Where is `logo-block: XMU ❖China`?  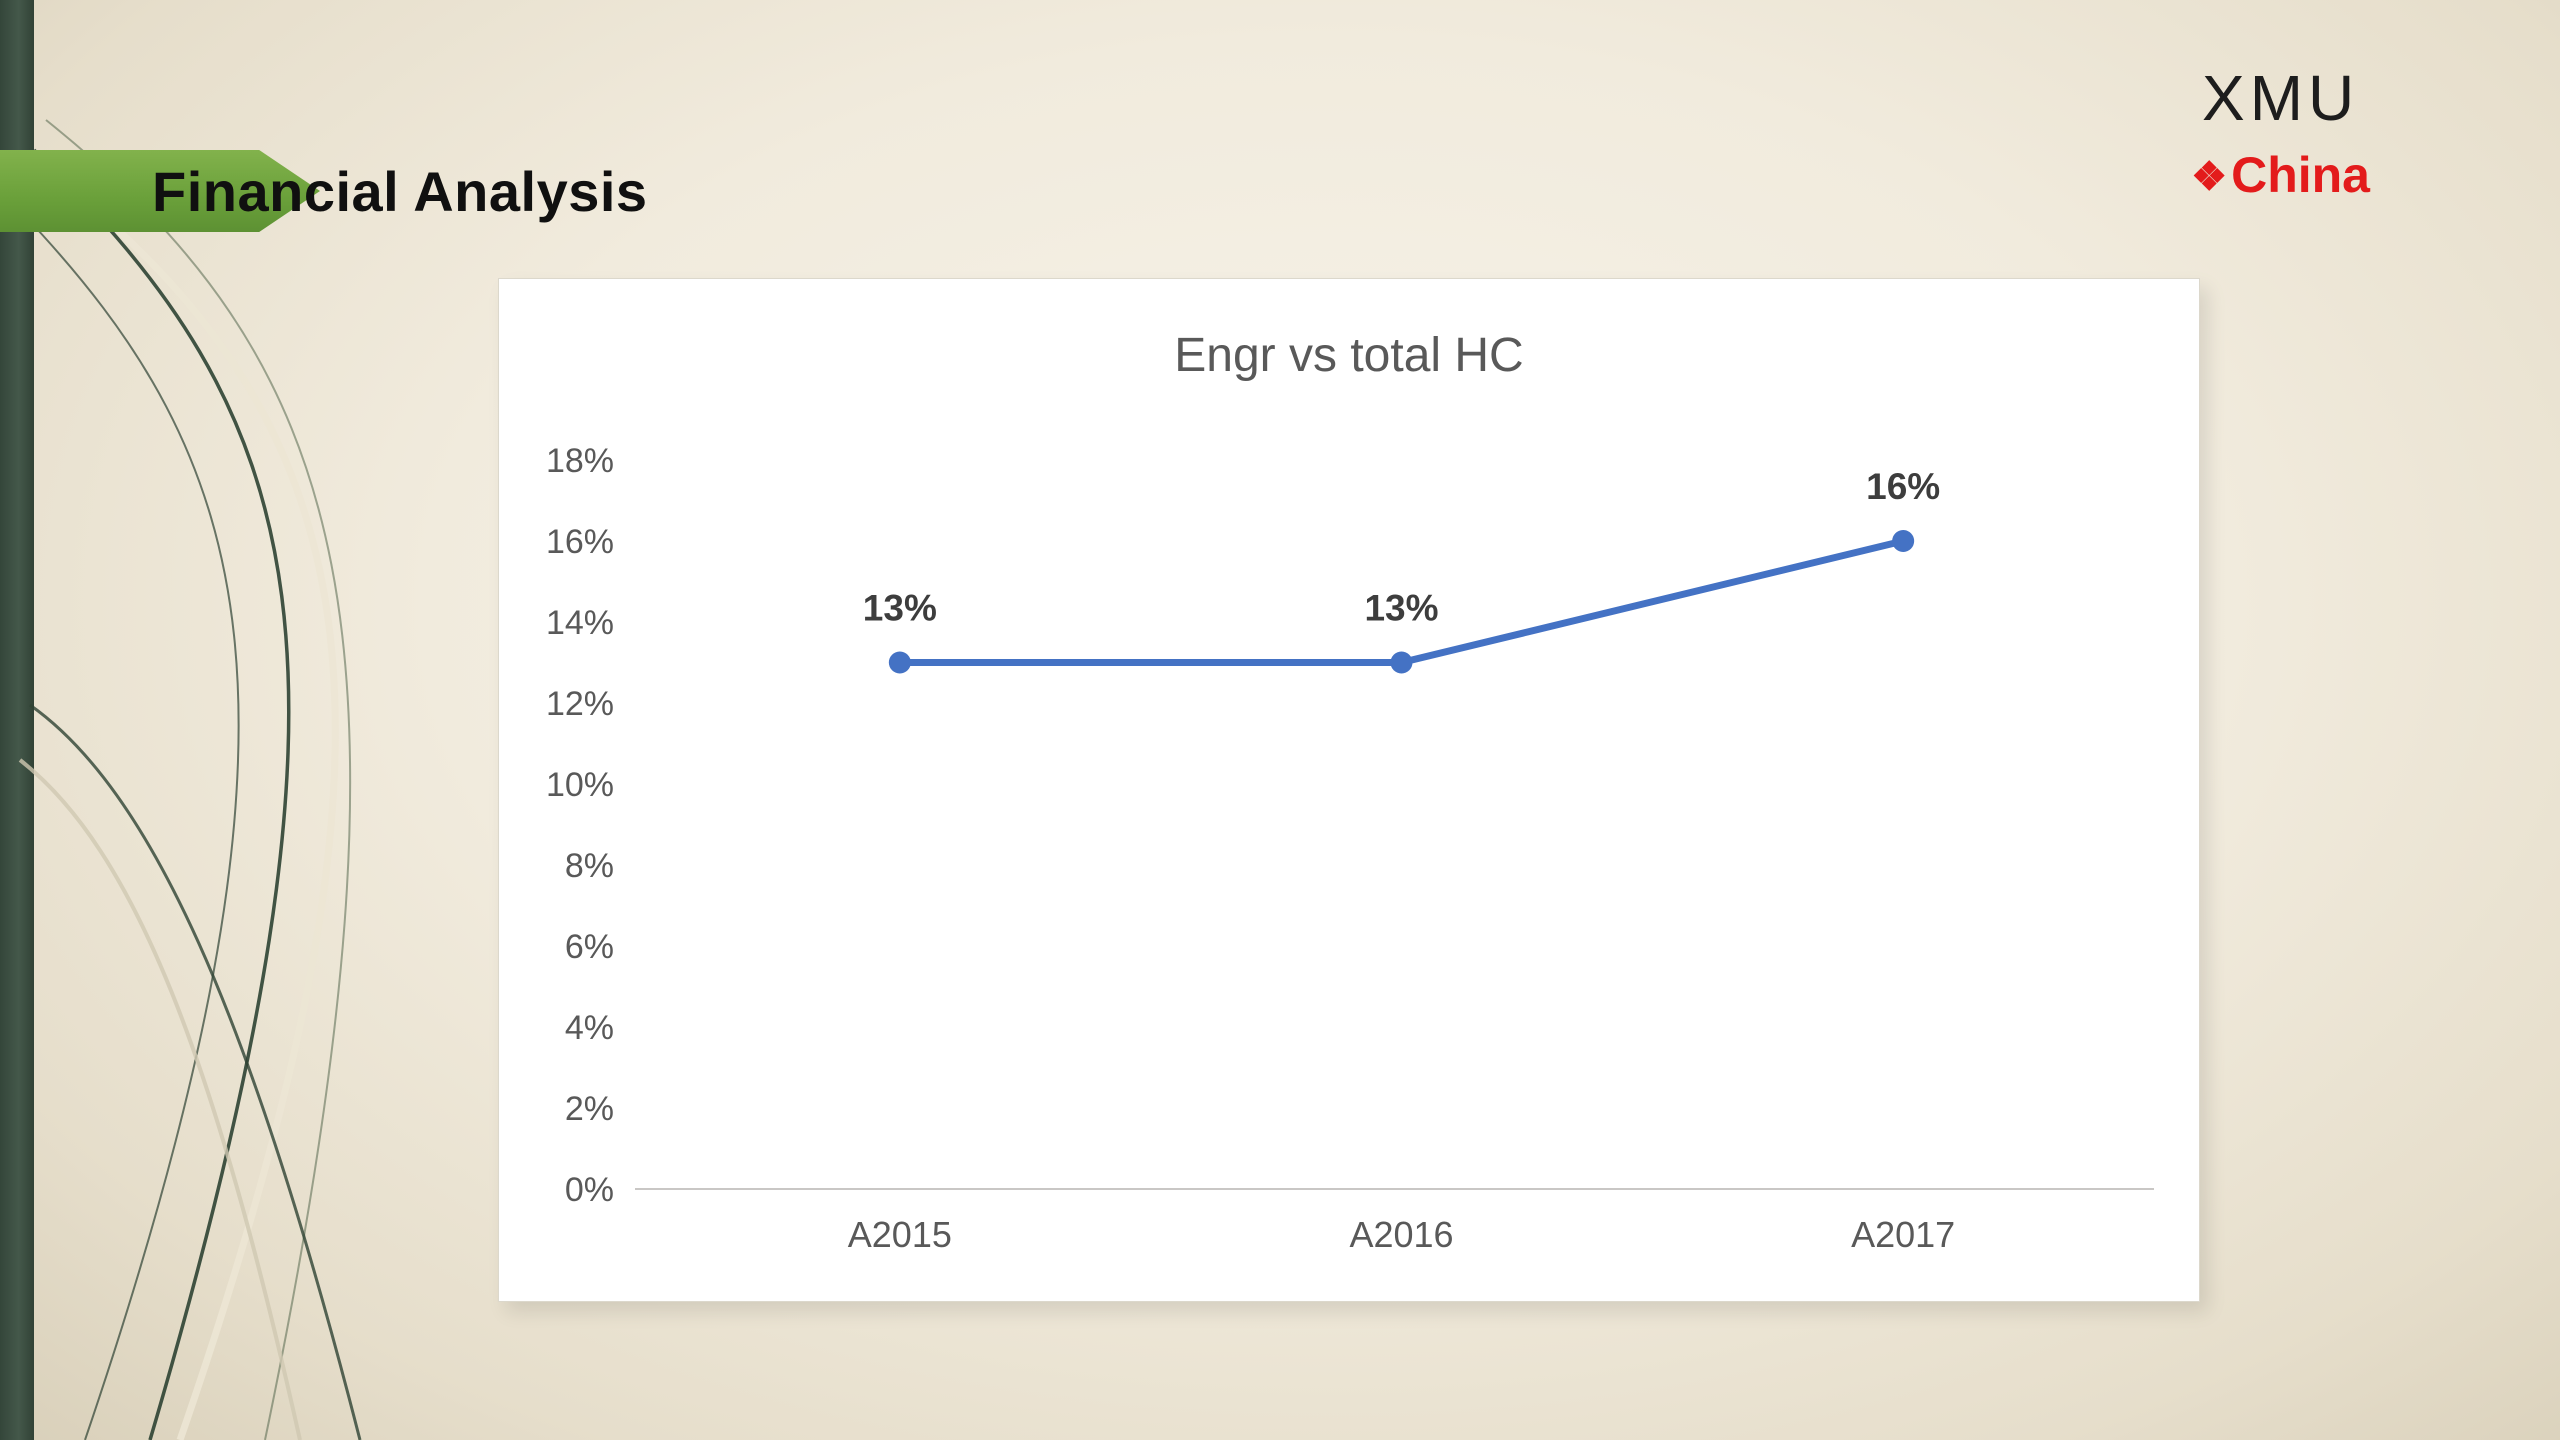
logo-block: XMU ❖China is located at coordinates (2280, 133).